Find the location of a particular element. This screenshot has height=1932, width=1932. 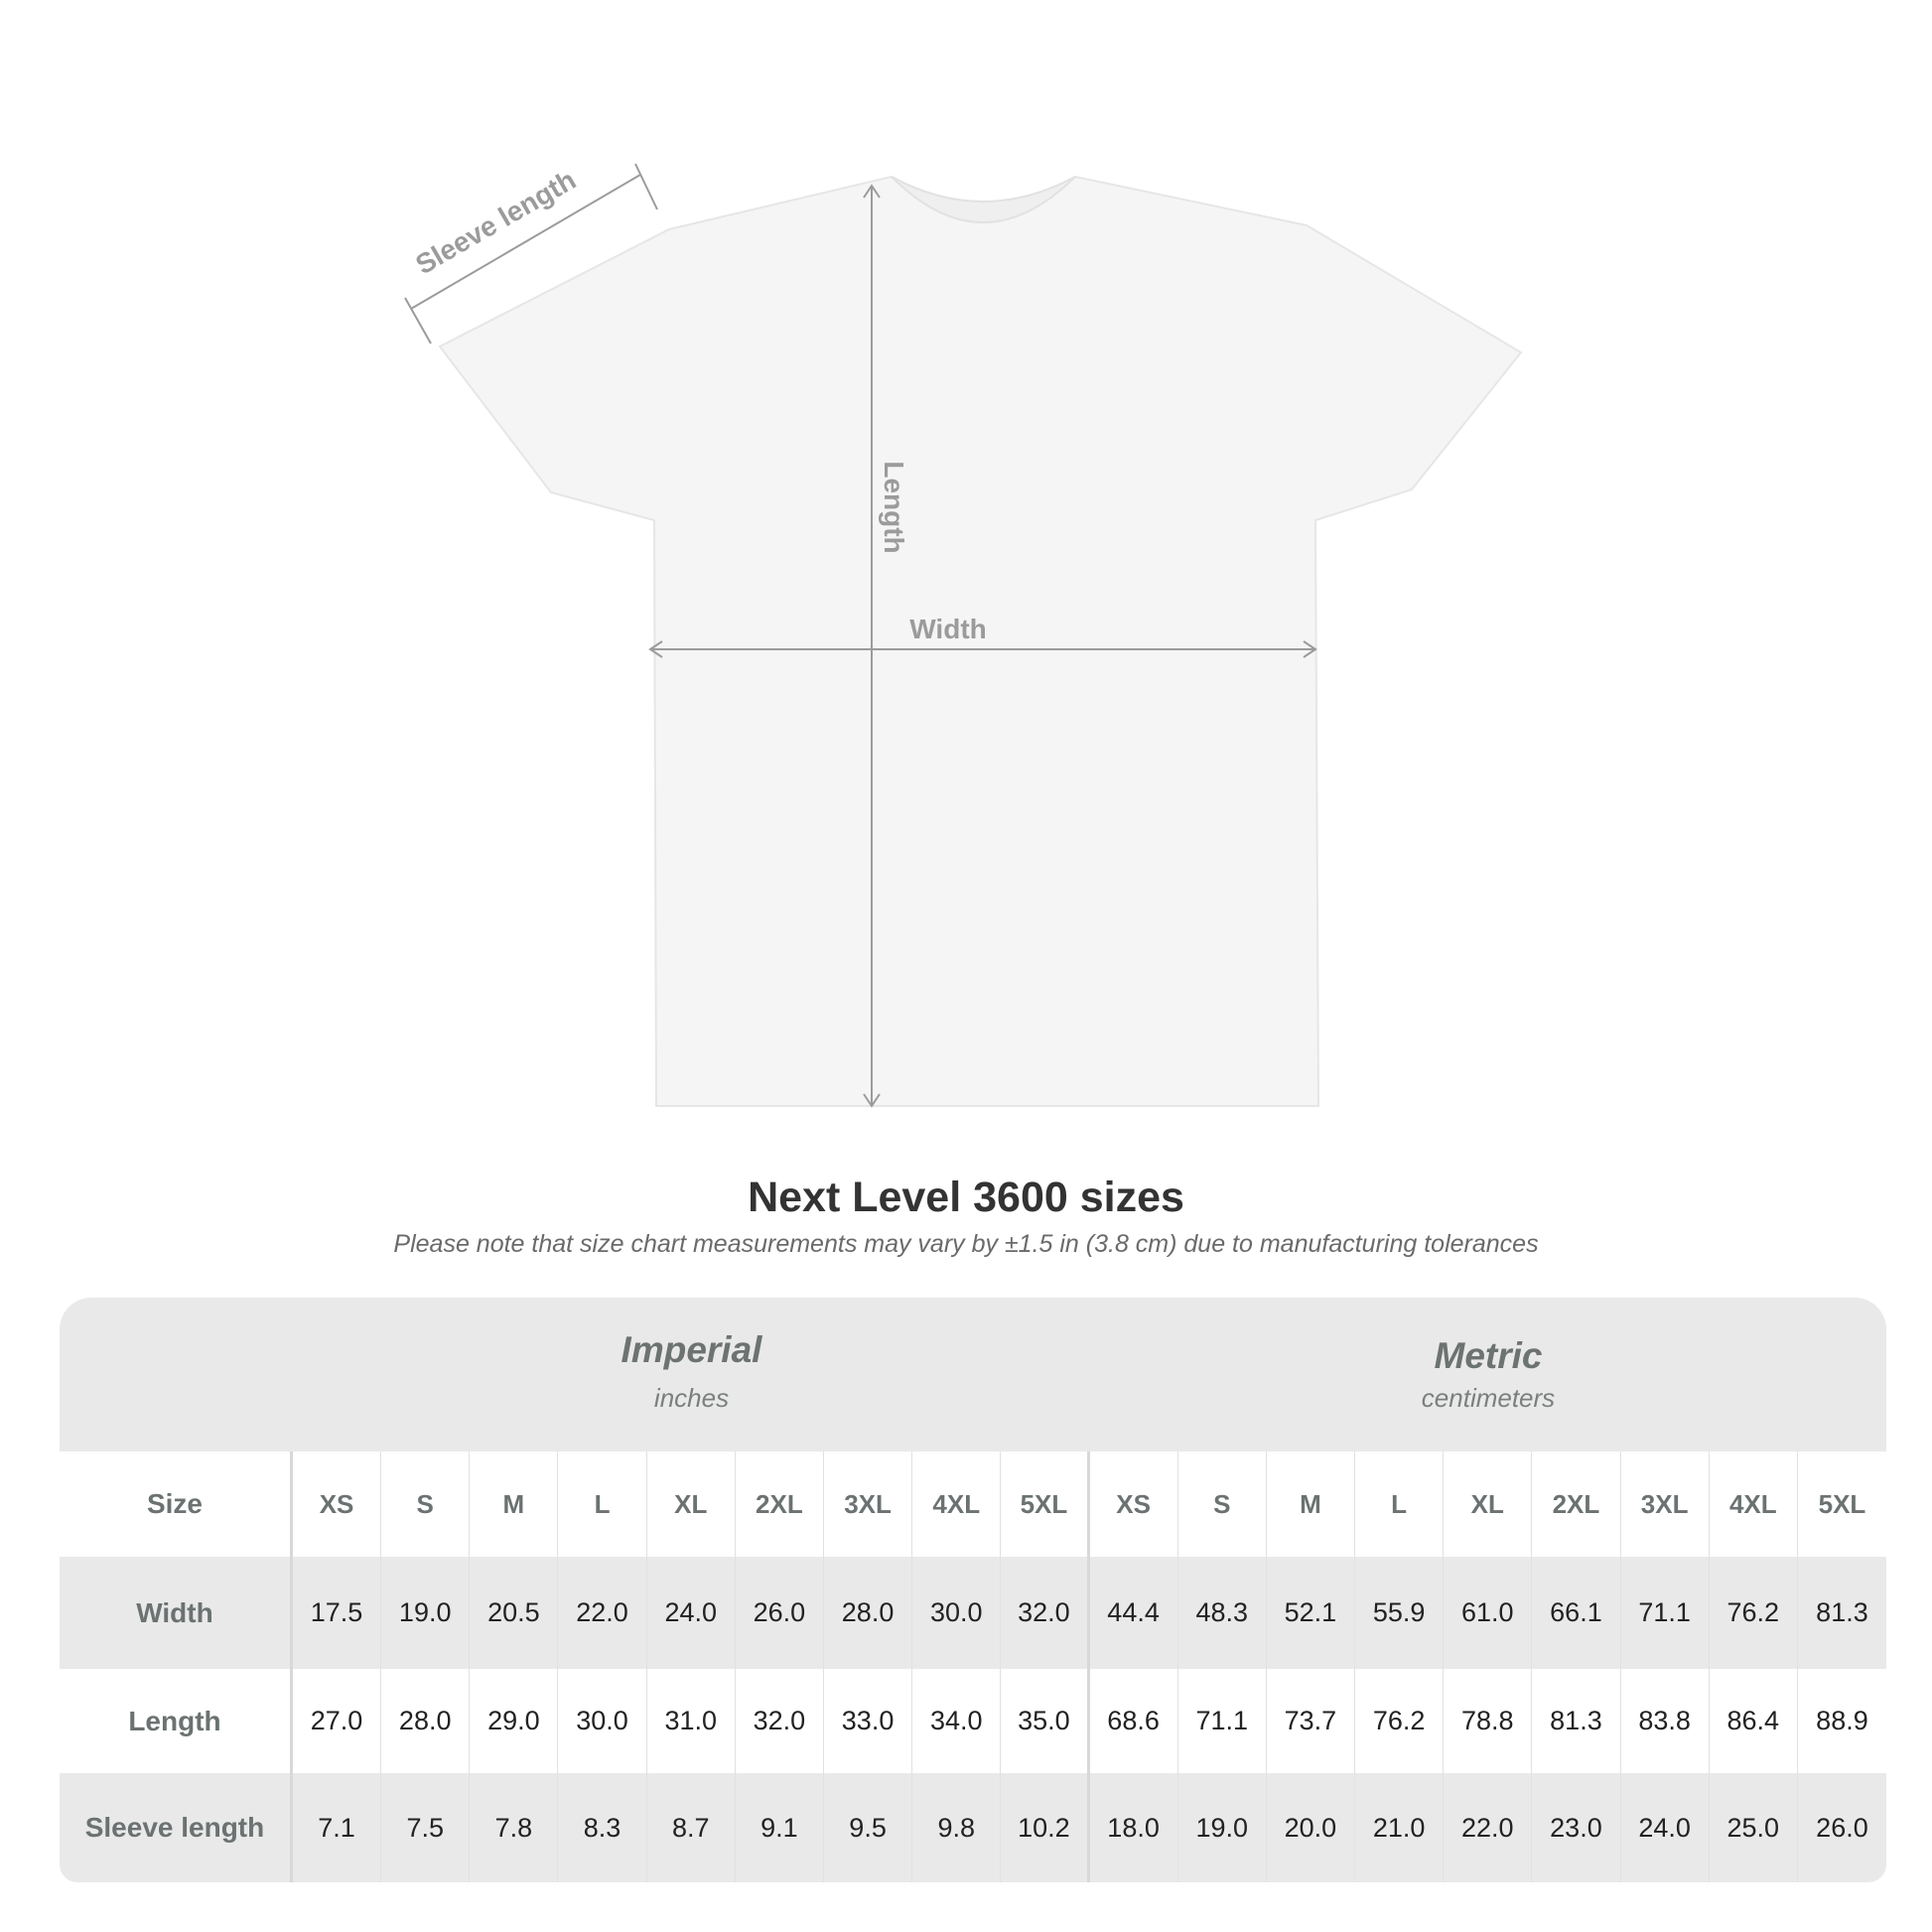

measurement-cell: 27.0 is located at coordinates (338, 1721).